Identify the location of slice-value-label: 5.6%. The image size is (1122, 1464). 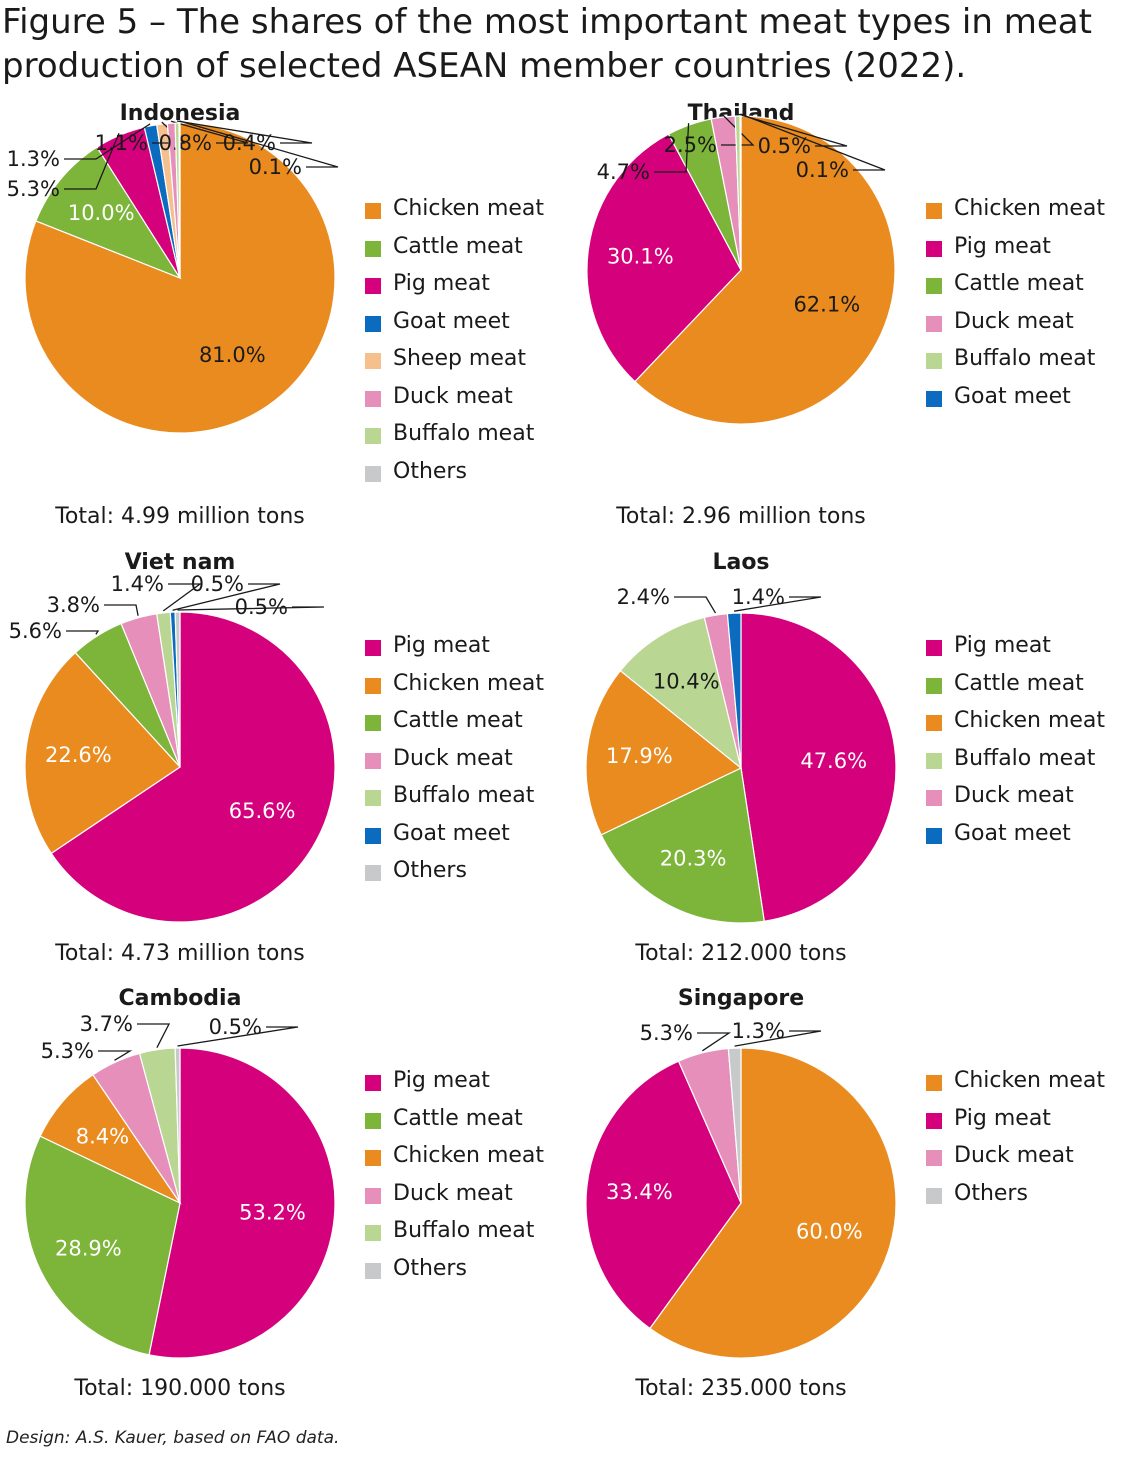
(35, 631).